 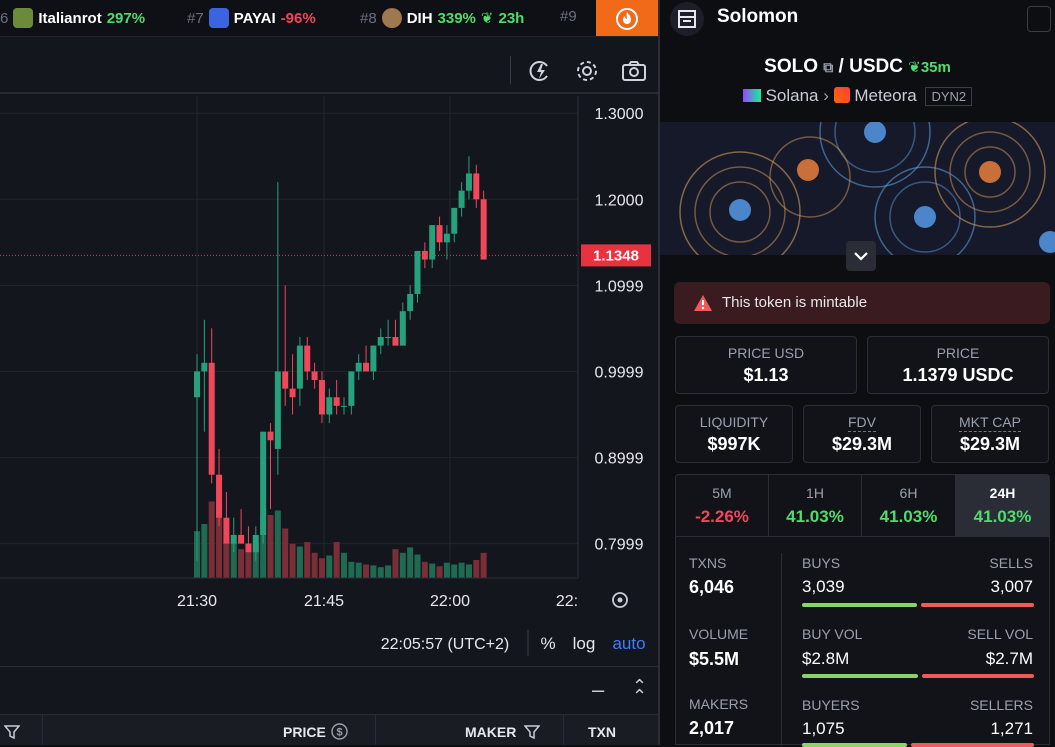 I want to click on dollar-icon: $, so click(x=339, y=731).